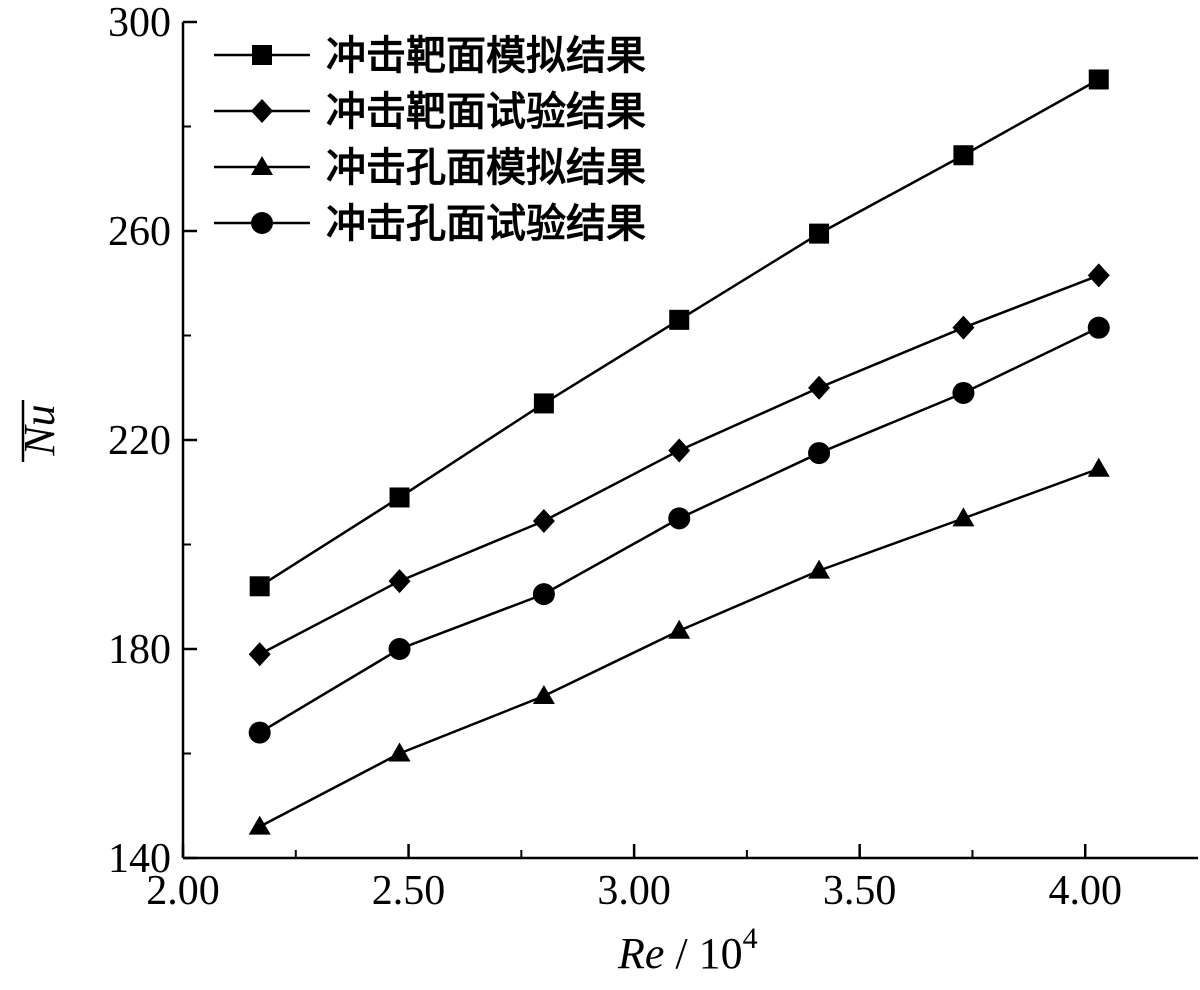  I want to click on legend-marker-triangle, so click(262, 165).